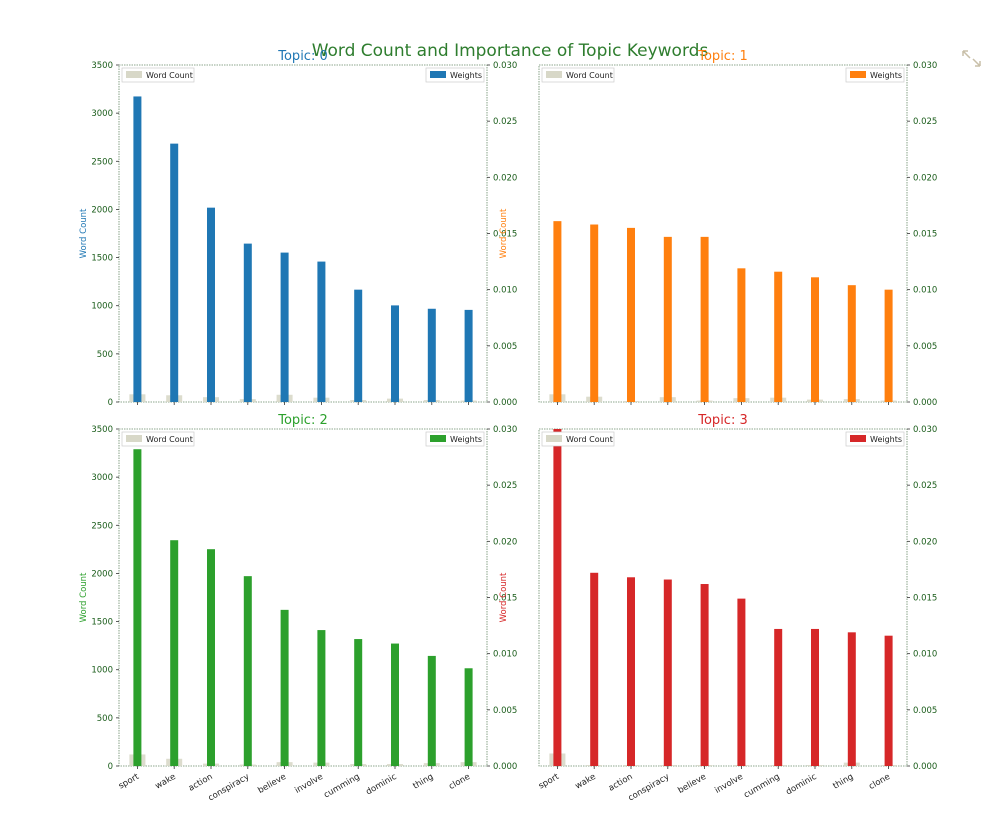  What do you see at coordinates (692, 784) in the screenshot?
I see `x-tick-label-believe: believe` at bounding box center [692, 784].